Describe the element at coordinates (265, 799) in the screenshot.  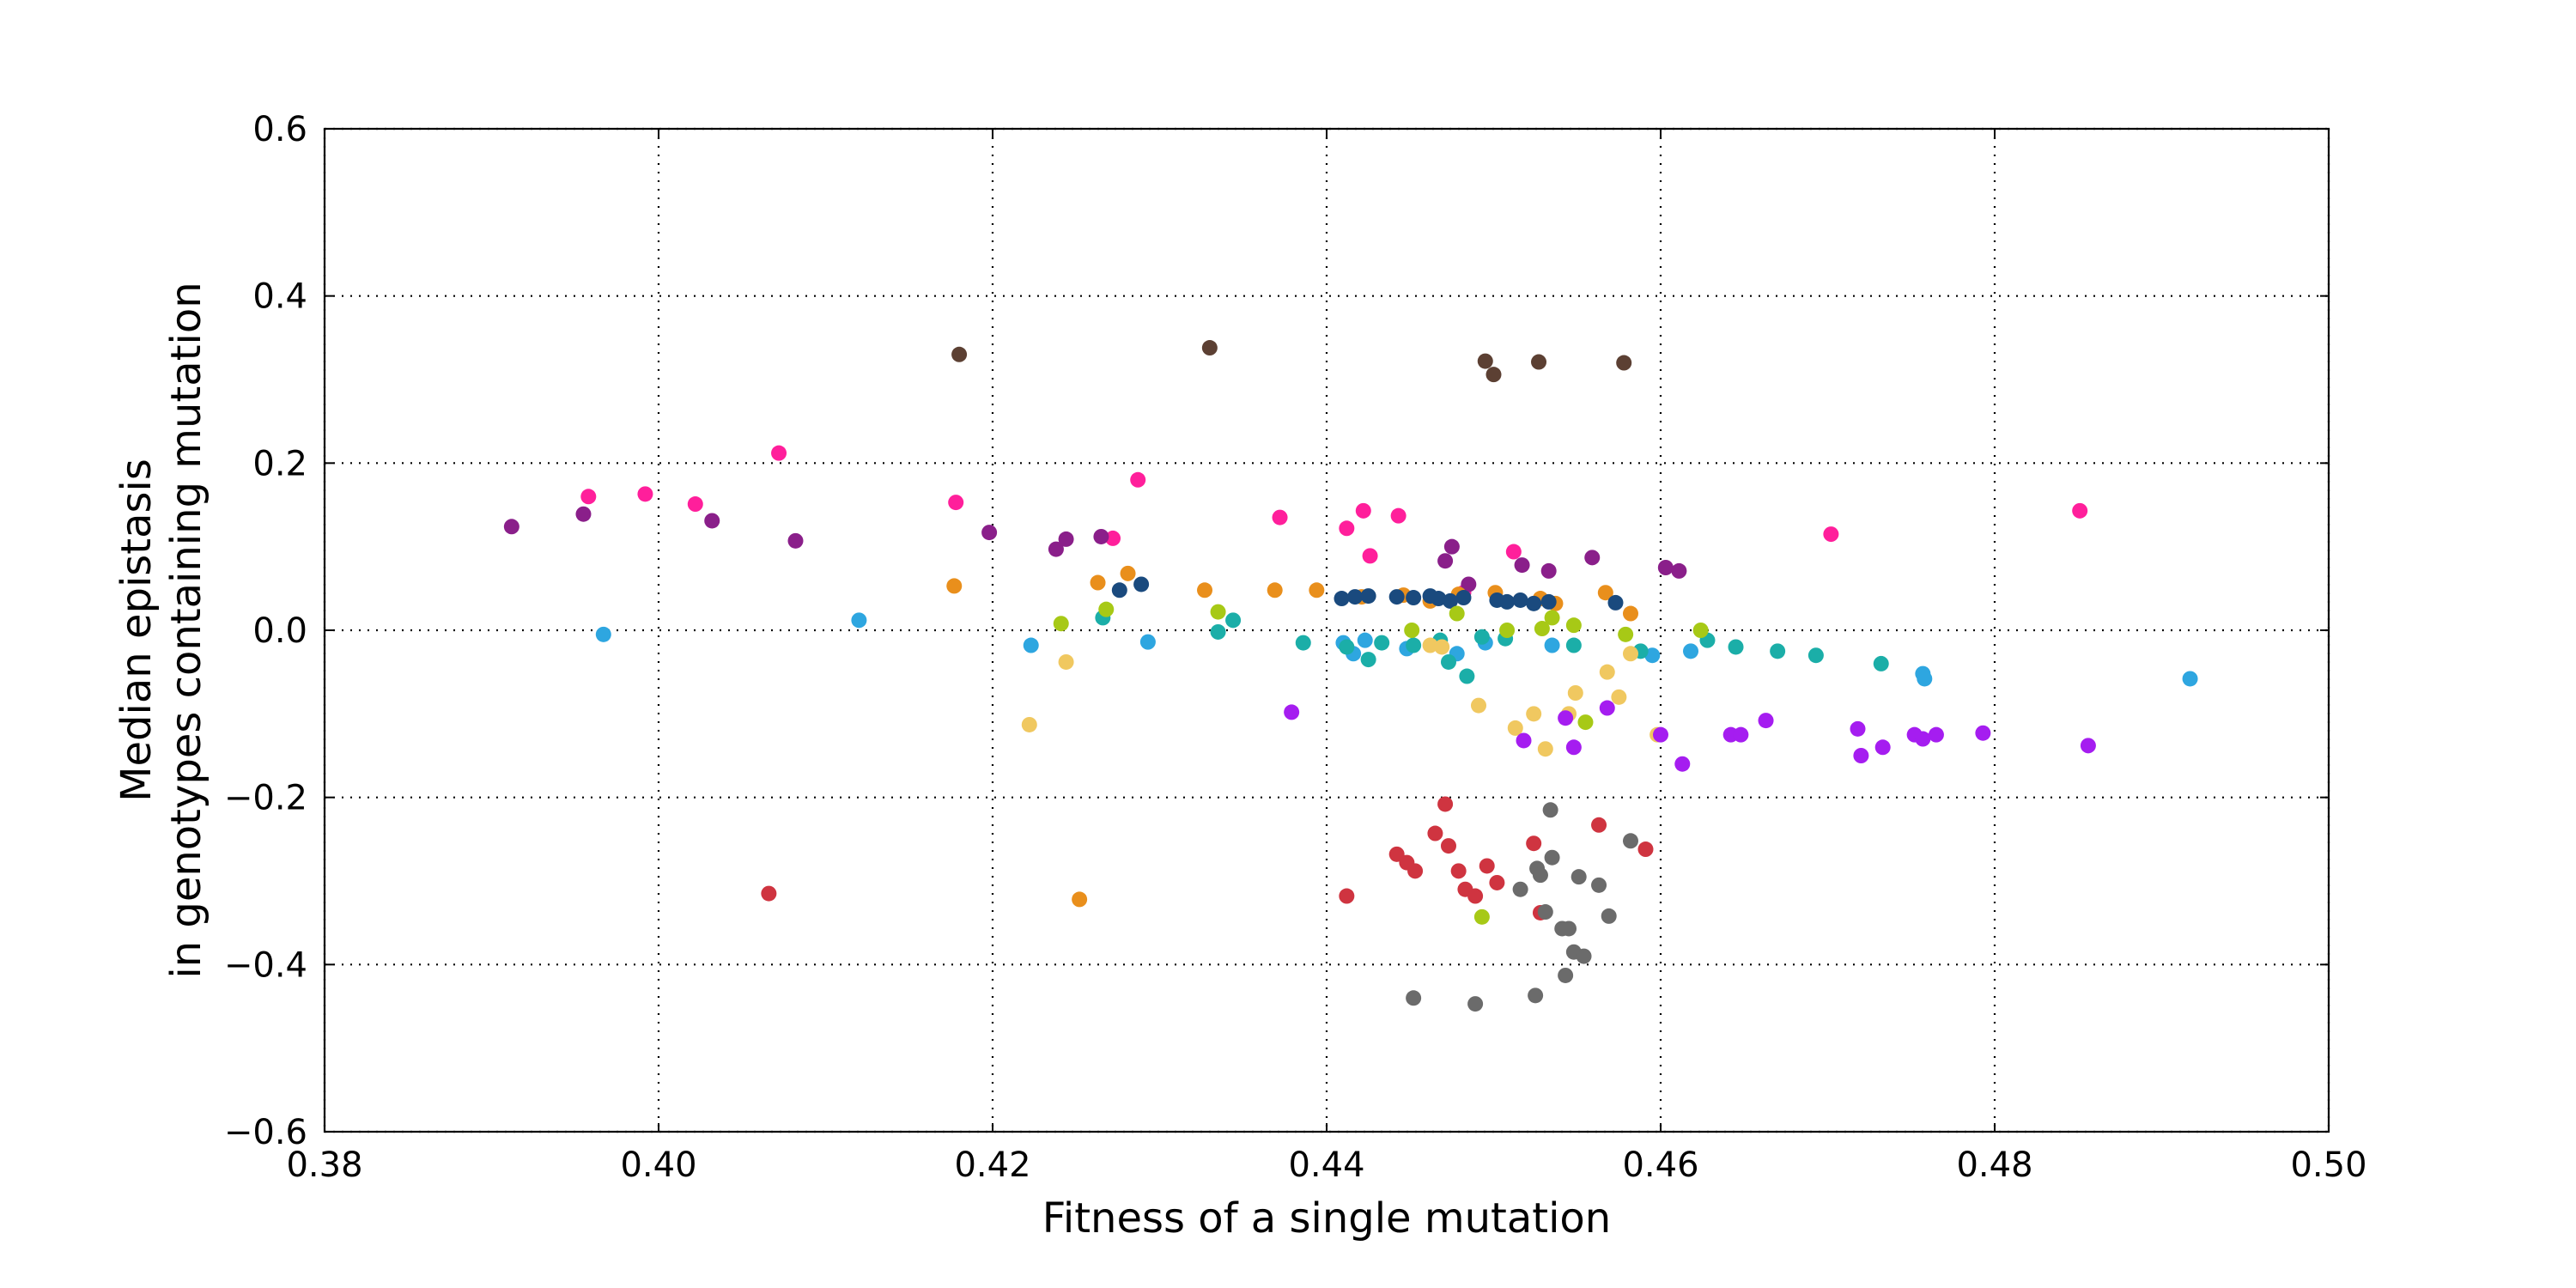
I see `y-tick-label: −0.2` at that location.